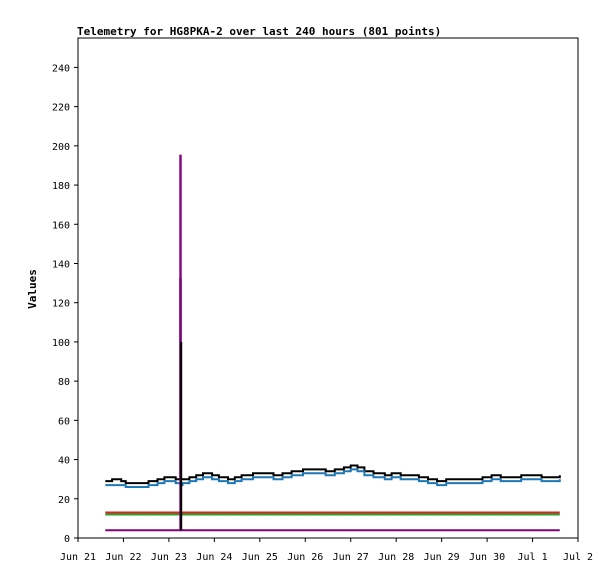  What do you see at coordinates (351, 557) in the screenshot?
I see `x-tick-label: Jun 27` at bounding box center [351, 557].